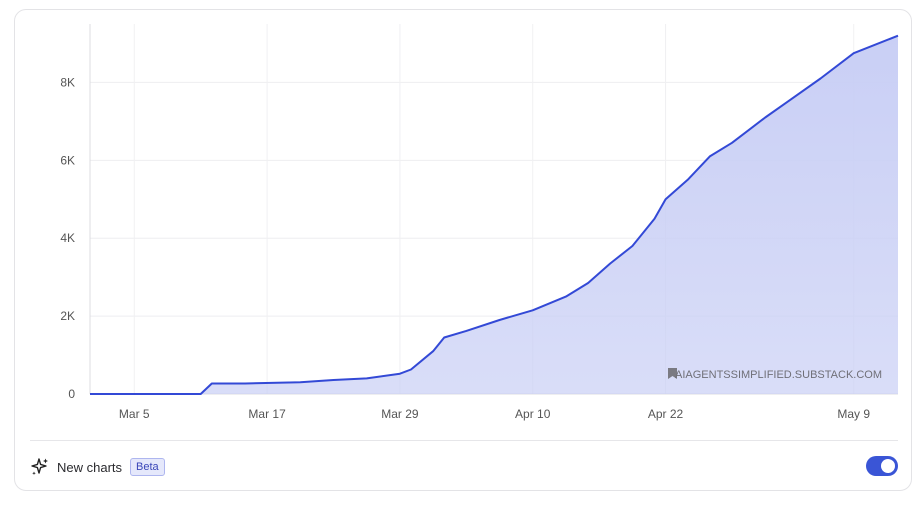 This screenshot has height=505, width=916. I want to click on x-tick-label: Apr 10, so click(533, 414).